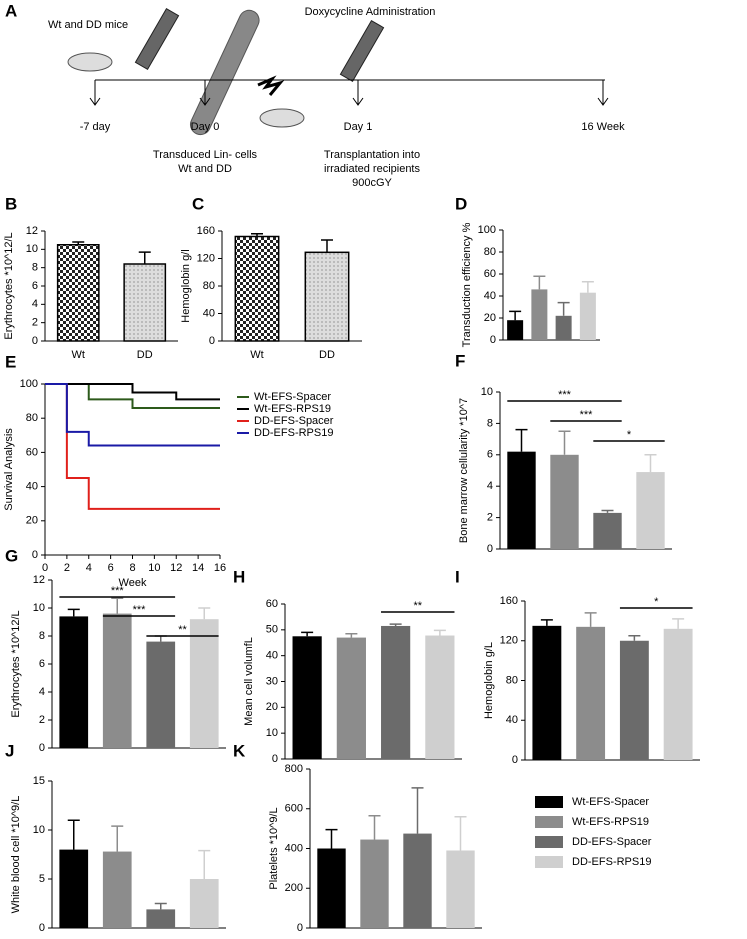 This screenshot has width=747, height=939. I want to click on y-tick-label: 50, so click(272, 630).